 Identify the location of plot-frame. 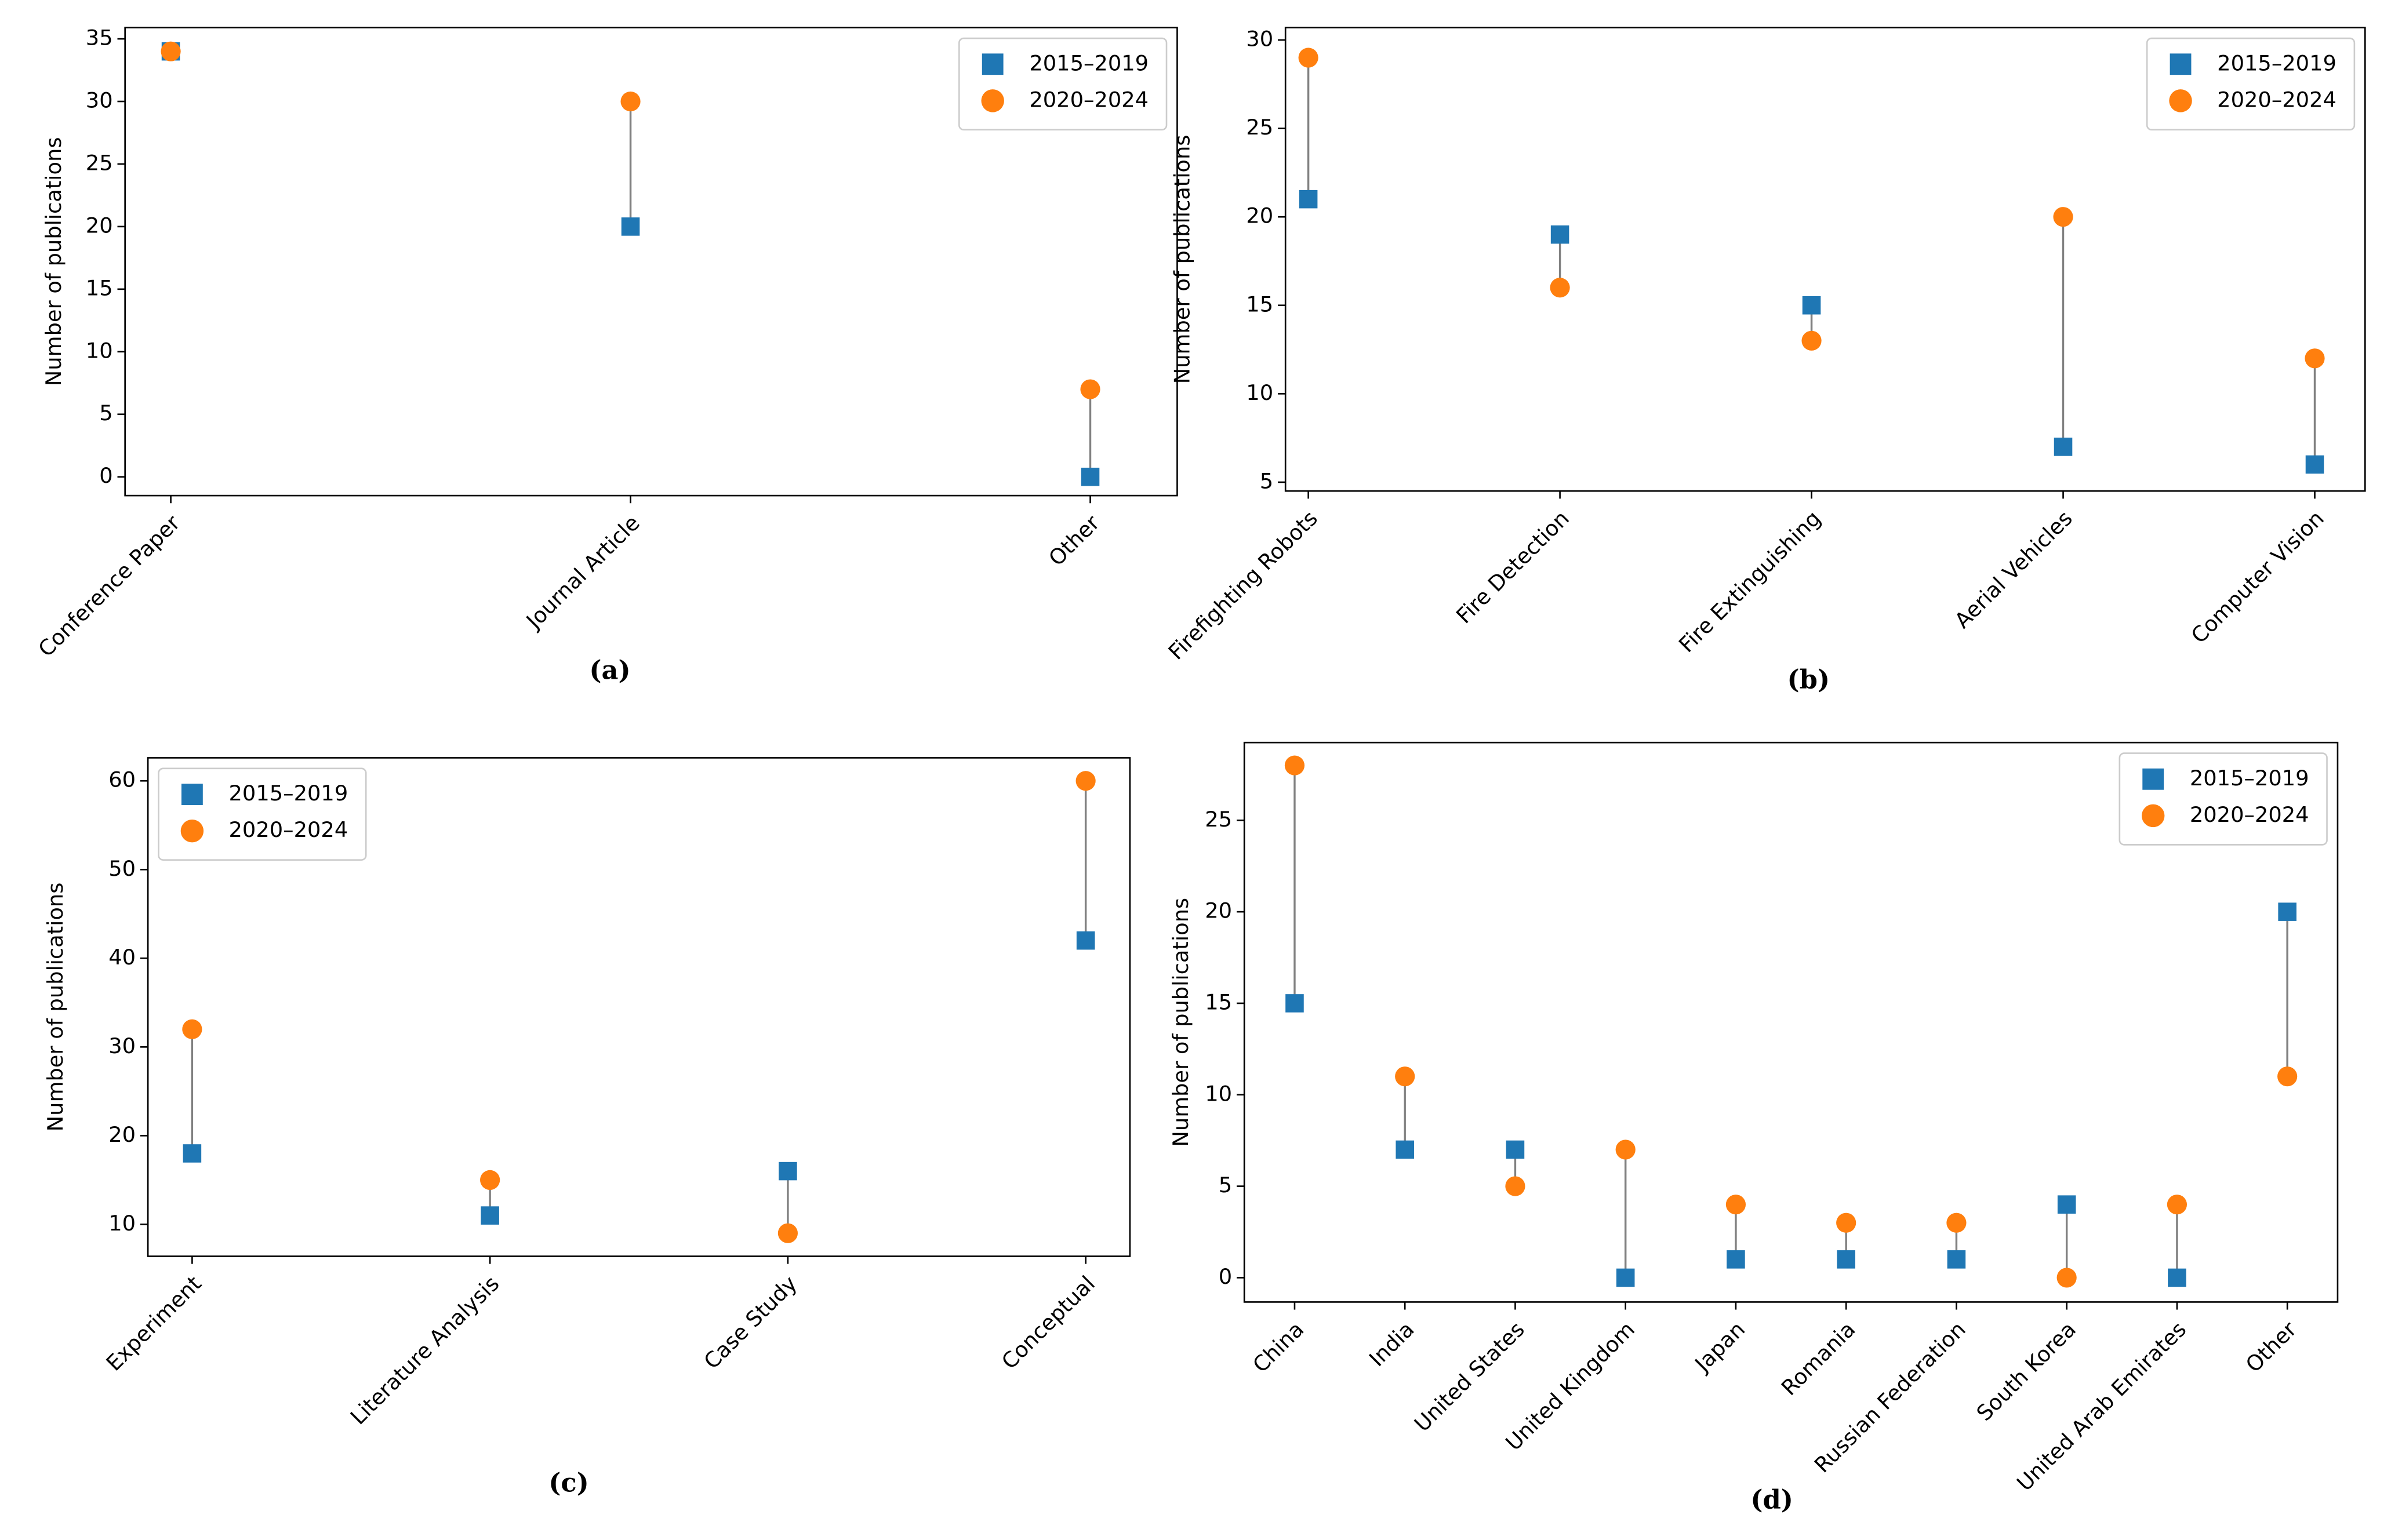
(639, 1007).